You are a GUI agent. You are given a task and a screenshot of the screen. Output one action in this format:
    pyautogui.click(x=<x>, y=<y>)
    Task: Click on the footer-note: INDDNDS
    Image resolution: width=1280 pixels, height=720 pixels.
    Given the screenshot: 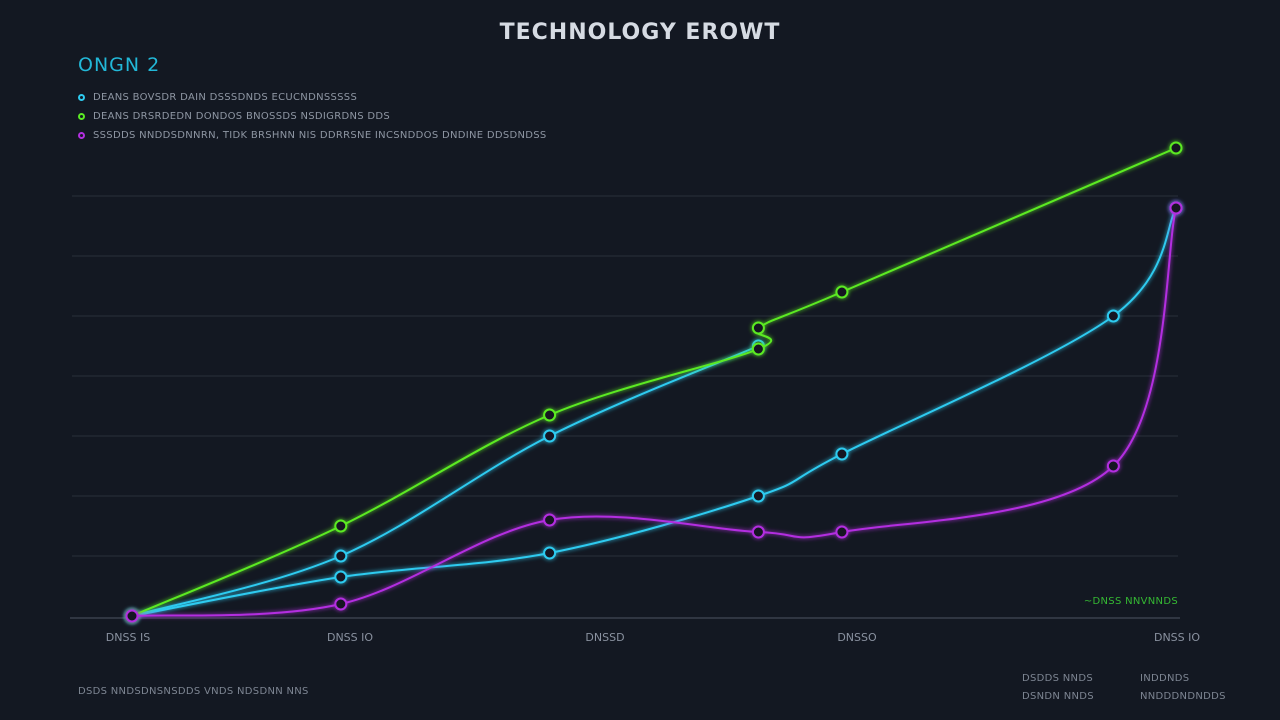 What is the action you would take?
    pyautogui.click(x=1165, y=678)
    